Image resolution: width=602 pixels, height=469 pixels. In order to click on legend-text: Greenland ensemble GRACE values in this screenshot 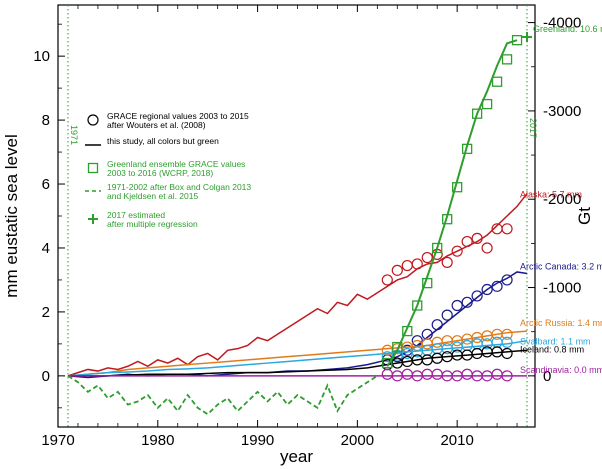, I will do `click(176, 164)`.